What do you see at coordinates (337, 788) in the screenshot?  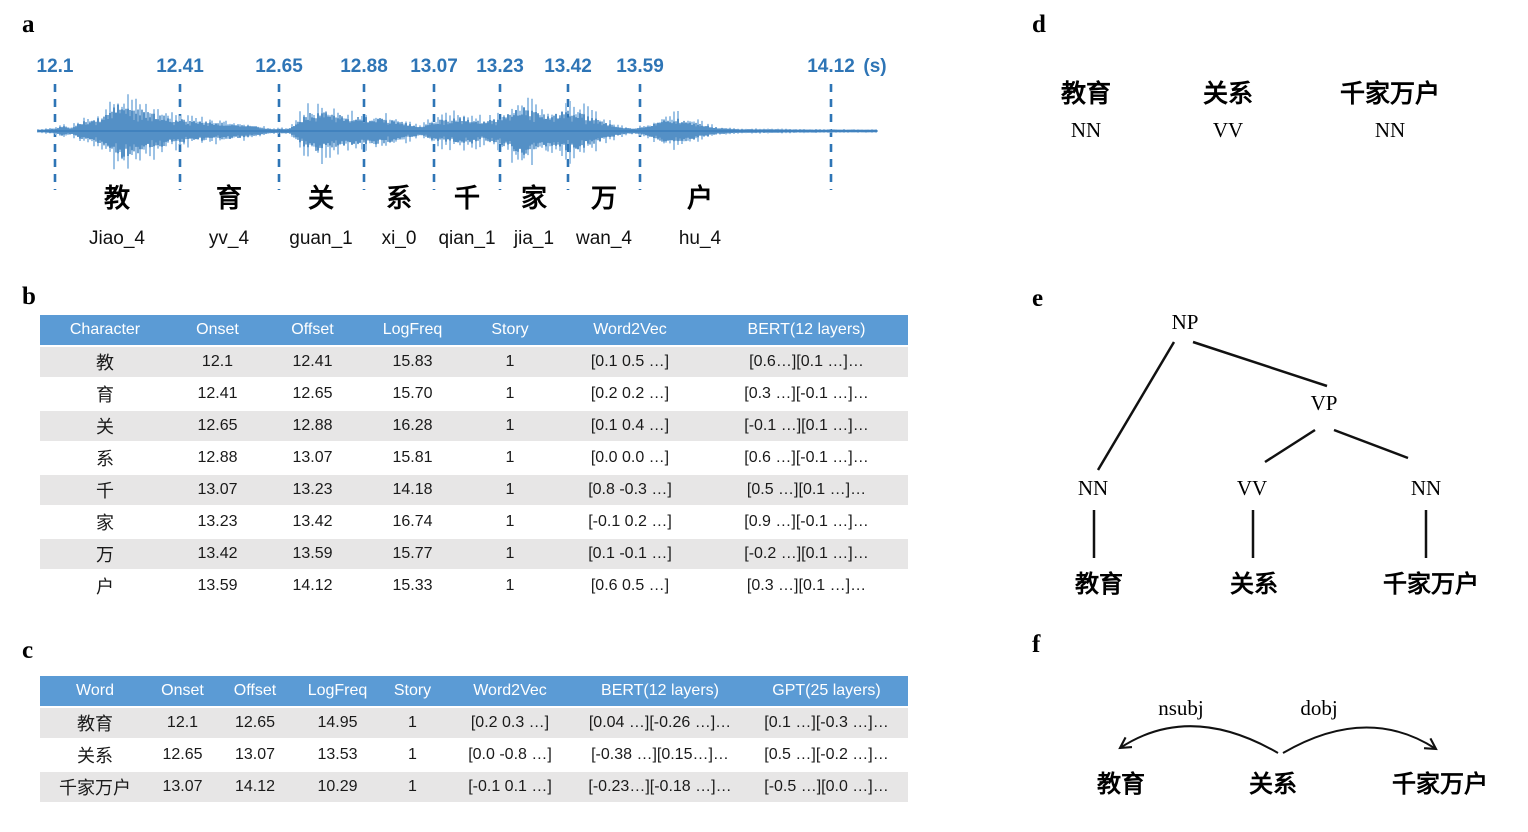 I see `table-cell: 10.29` at bounding box center [337, 788].